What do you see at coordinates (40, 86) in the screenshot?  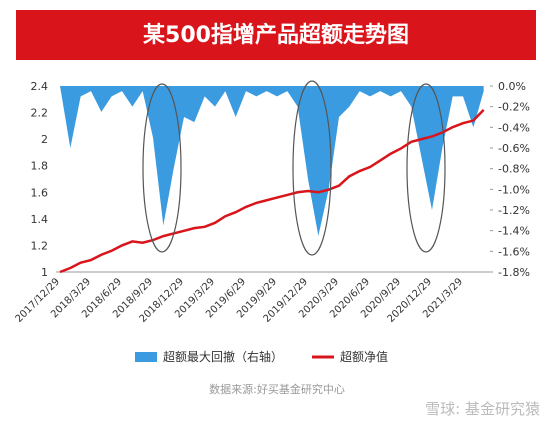 I see `y-tick-label: 2.4` at bounding box center [40, 86].